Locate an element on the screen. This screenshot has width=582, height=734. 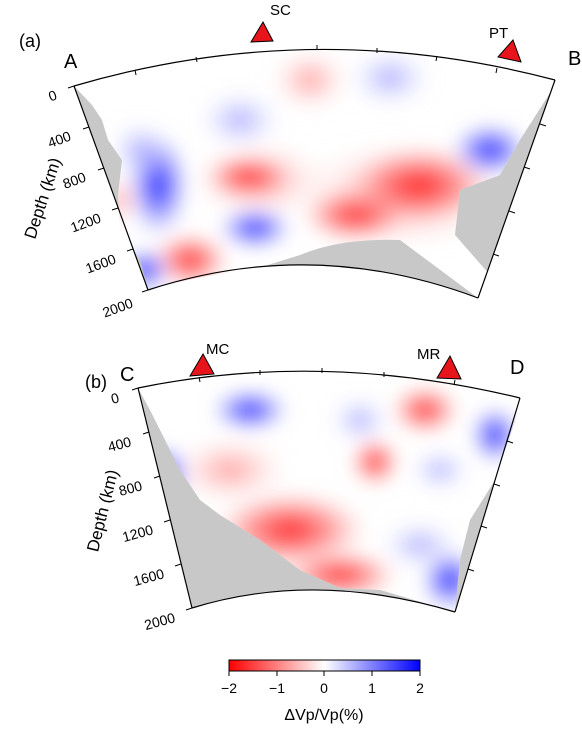
panel-a-end-label: B is located at coordinates (574, 59).